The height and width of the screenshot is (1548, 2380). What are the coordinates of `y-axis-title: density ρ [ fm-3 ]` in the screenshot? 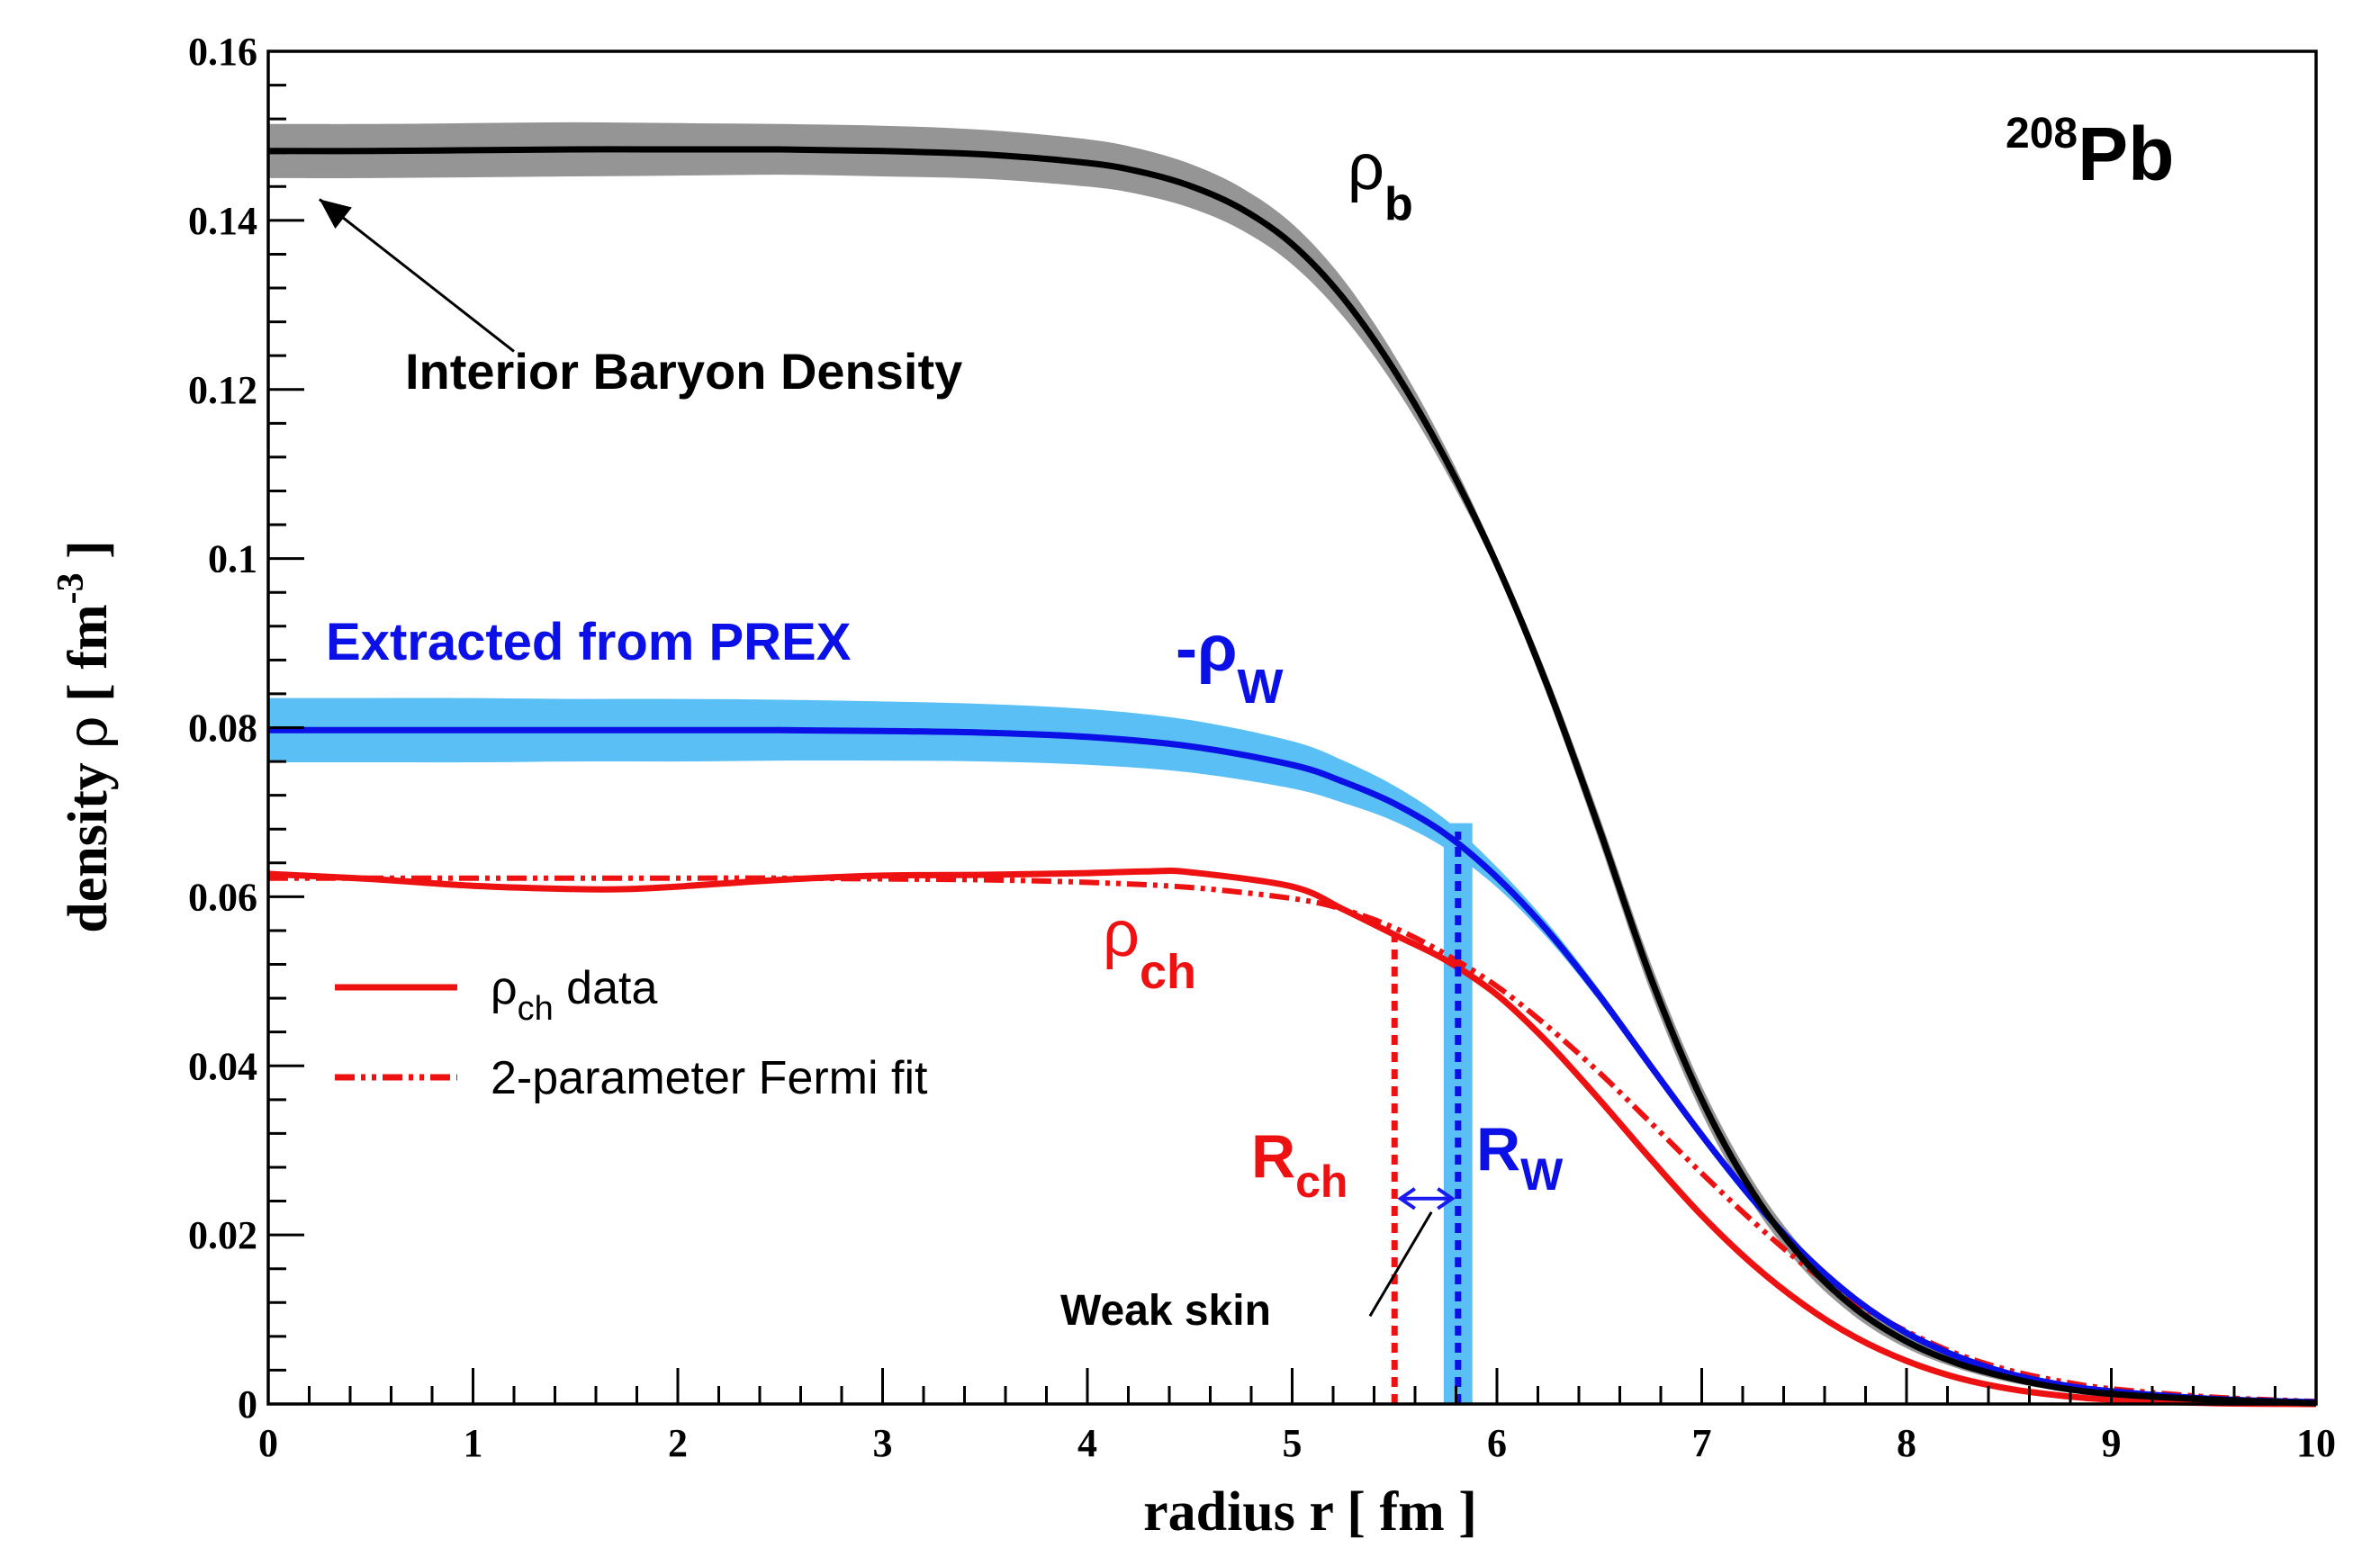 It's located at (85, 736).